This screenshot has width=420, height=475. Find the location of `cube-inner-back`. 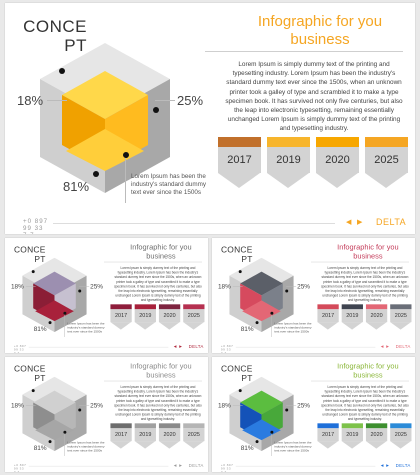

cube-inner-back is located at coordinates (54, 402).